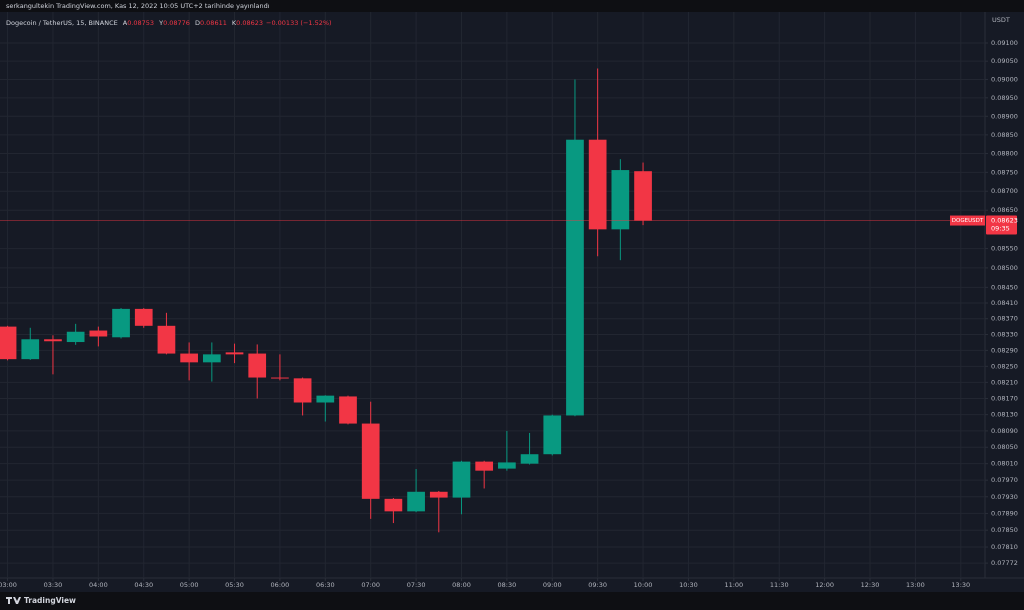 The height and width of the screenshot is (610, 1024). I want to click on x-tick-label: 11:30, so click(779, 585).